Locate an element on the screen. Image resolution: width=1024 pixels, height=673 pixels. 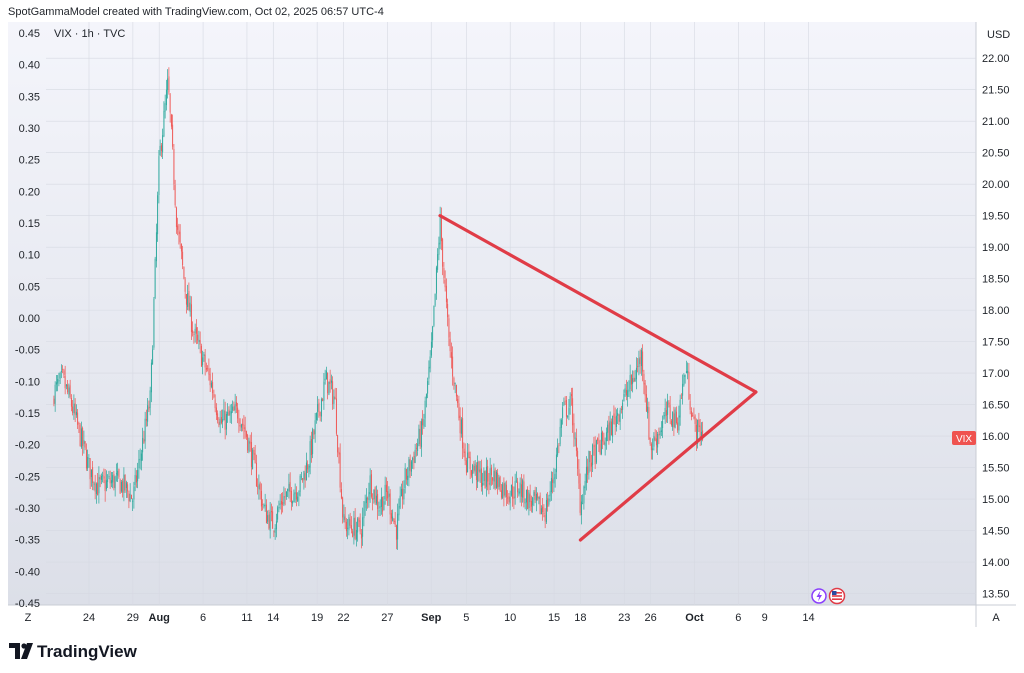
auto-scale-button: A is located at coordinates (996, 618).